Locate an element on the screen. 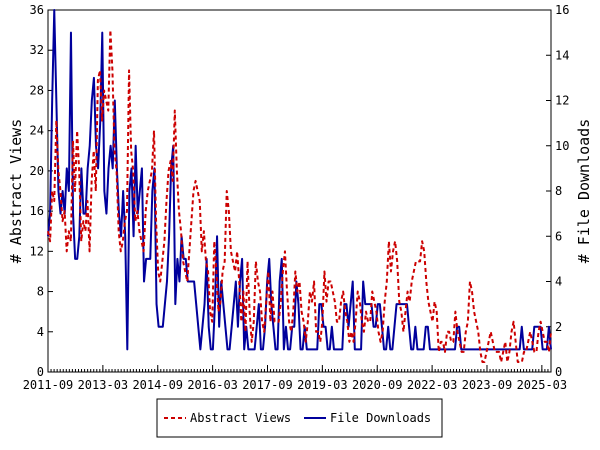 The image size is (600, 450). legend-label-file-downloads: File Downloads is located at coordinates (380, 418).